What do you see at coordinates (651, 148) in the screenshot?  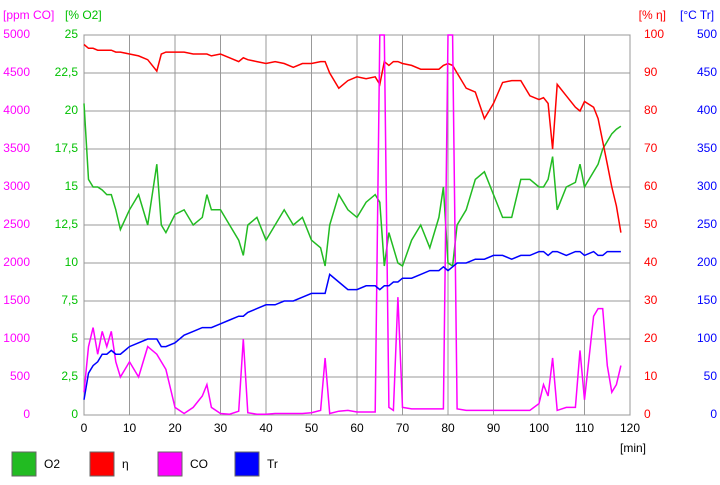 I see `y-tick-label: 70` at bounding box center [651, 148].